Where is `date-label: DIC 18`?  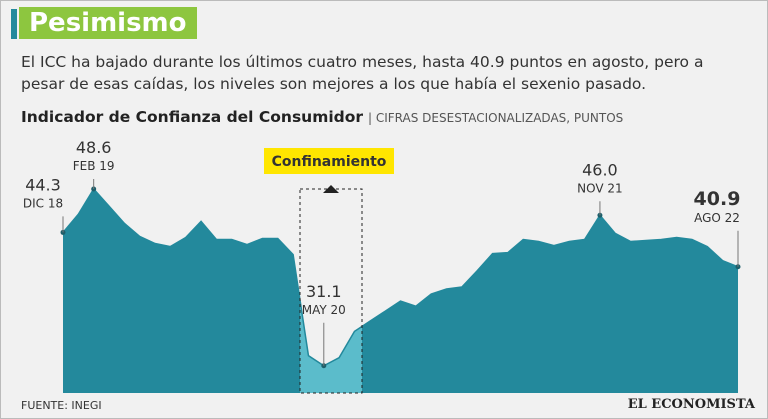
date-label: DIC 18 is located at coordinates (43, 203).